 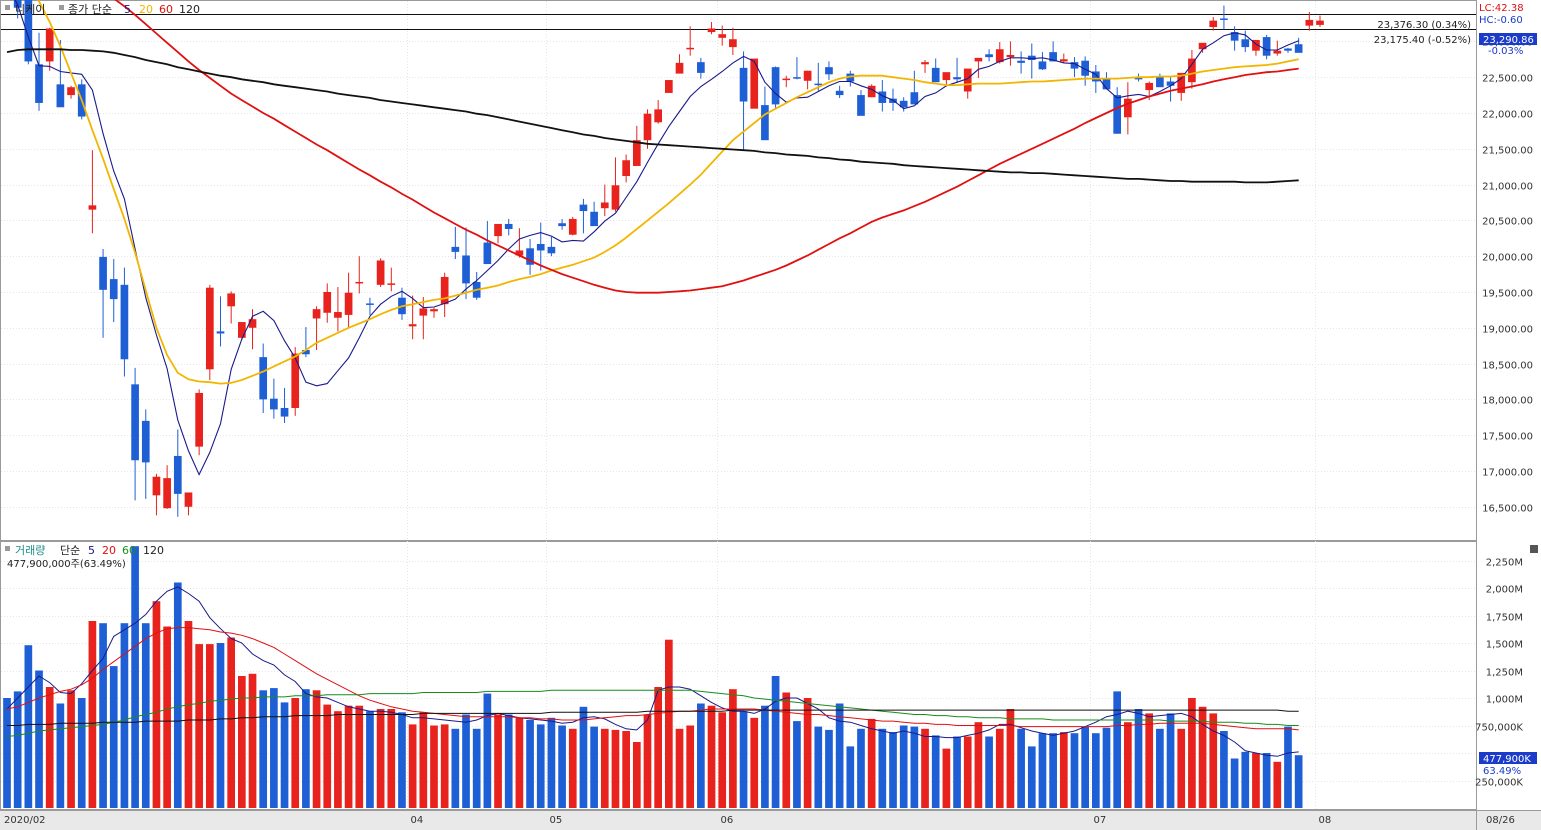 I want to click on current-volume-label: 477,900K, so click(x=1507, y=759).